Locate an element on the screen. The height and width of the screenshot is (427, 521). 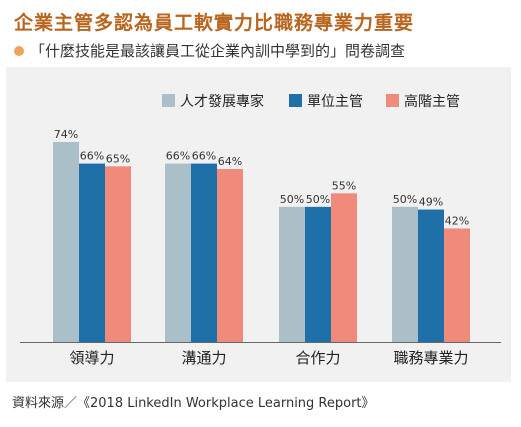
legend-label-1: 人才發展專家 is located at coordinates (222, 101).